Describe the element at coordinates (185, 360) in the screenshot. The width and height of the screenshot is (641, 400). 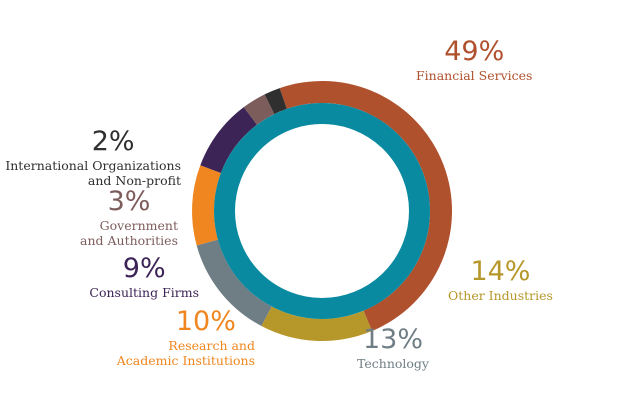
I see `category-label: Academic Institutions` at that location.